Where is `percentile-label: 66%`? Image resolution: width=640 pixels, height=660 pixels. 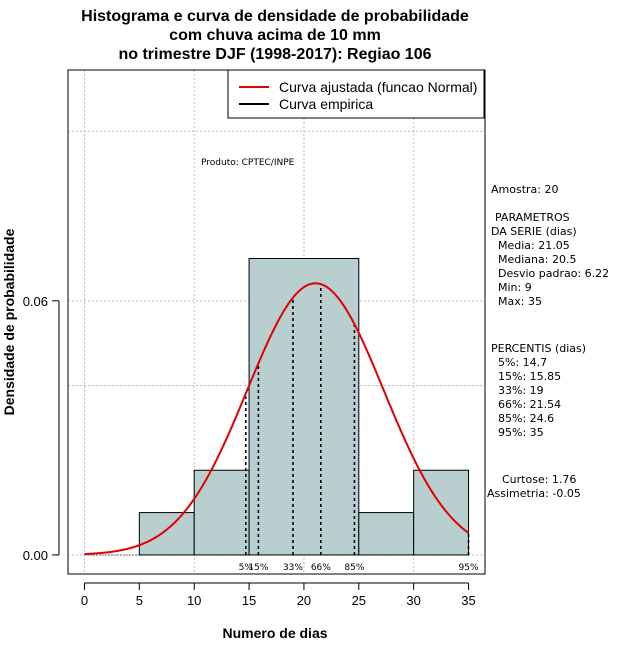
percentile-label: 66% is located at coordinates (321, 568).